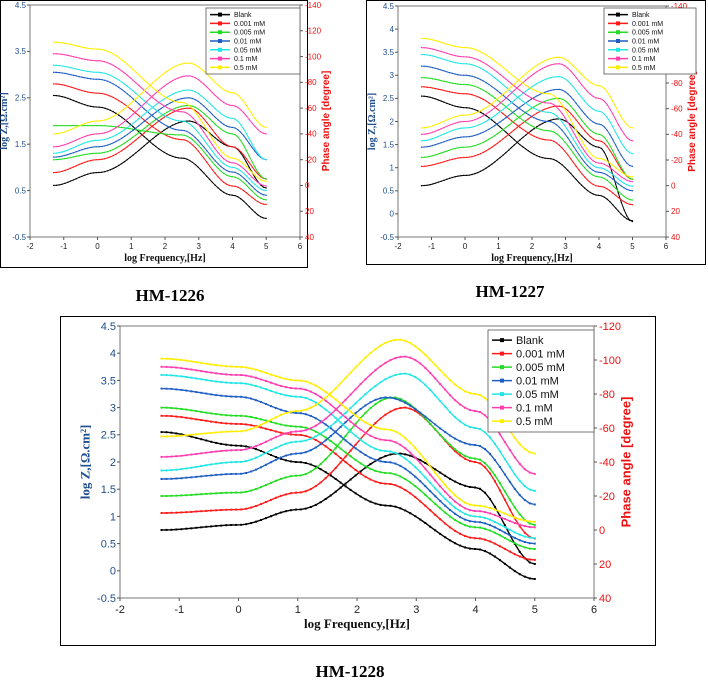 The width and height of the screenshot is (708, 684). Describe the element at coordinates (313, 56) in the screenshot. I see `y2-tick-label: -100` at that location.